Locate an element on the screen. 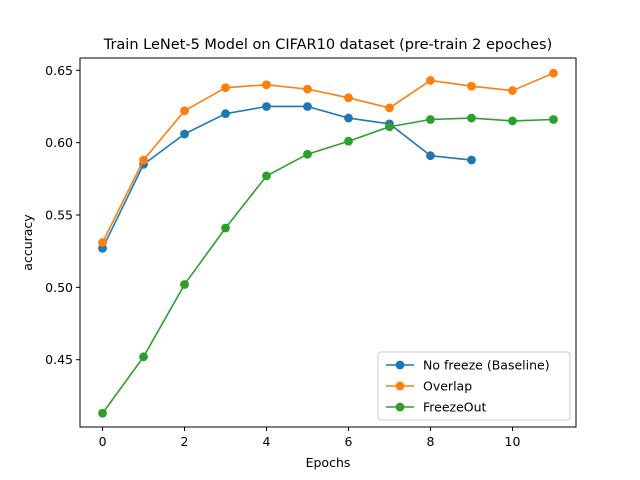 This screenshot has width=640, height=480. legend-label: FreezeOut is located at coordinates (455, 407).